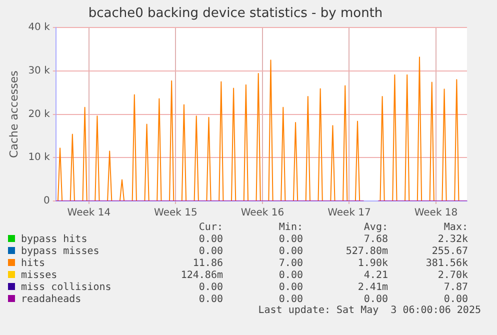 Image resolution: width=497 pixels, height=335 pixels. I want to click on text: 2.41m, so click(372, 288).